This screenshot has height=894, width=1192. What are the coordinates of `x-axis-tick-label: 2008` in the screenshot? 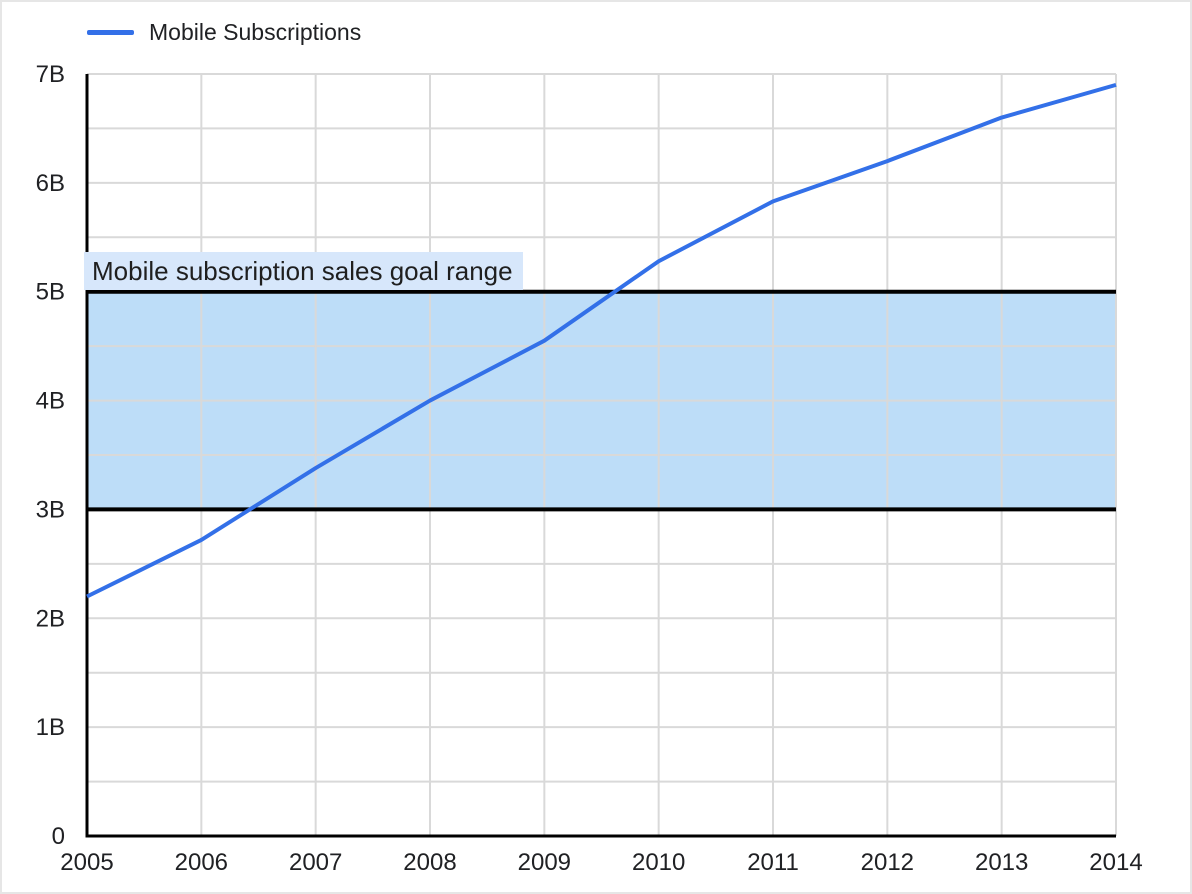 It's located at (429, 862).